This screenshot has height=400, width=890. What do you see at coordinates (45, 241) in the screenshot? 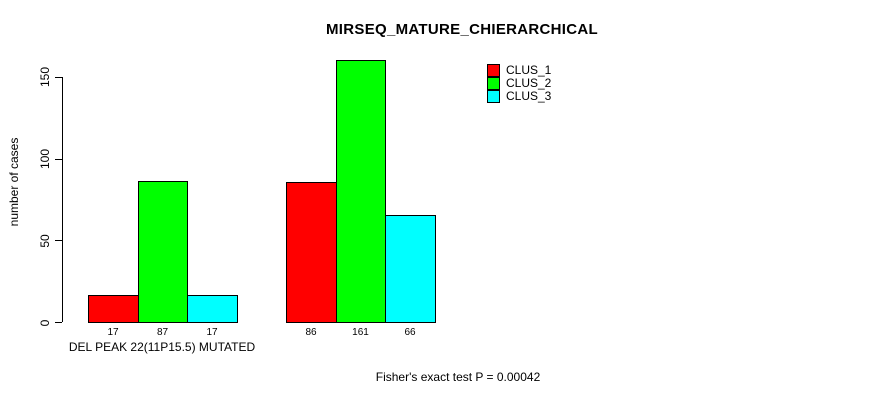
I see `y-axis-tick-label: 50` at bounding box center [45, 241].